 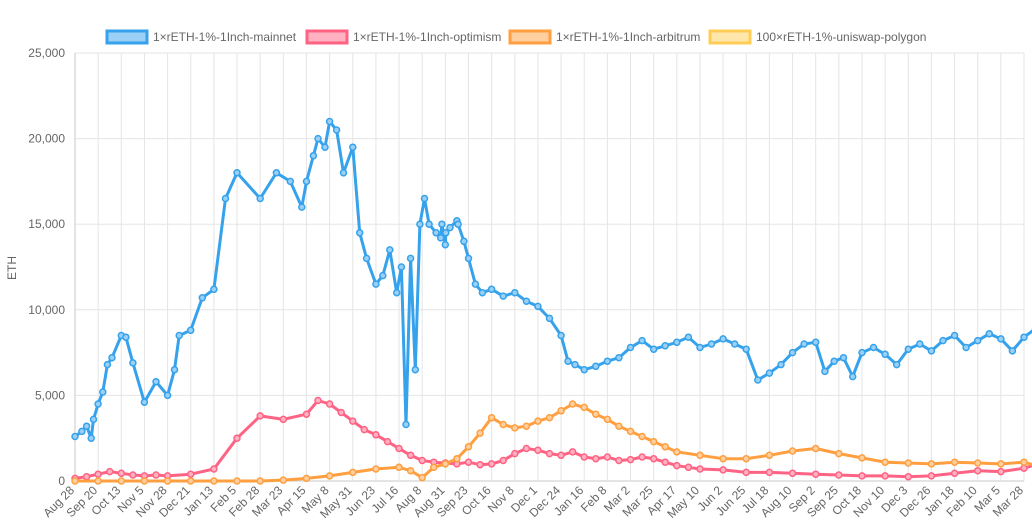 What do you see at coordinates (46, 224) in the screenshot?
I see `y-tick-label: 15,000` at bounding box center [46, 224].